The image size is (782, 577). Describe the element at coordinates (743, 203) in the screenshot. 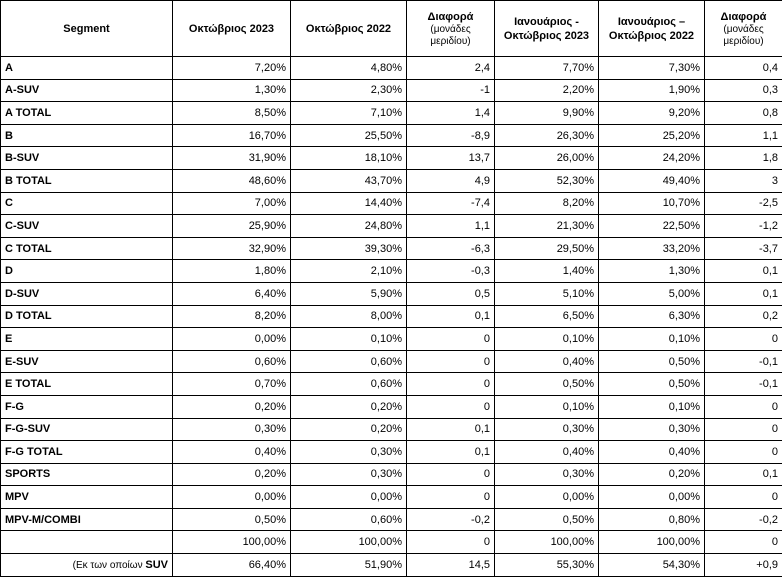

I see `cell-diff2: -2,5` at that location.